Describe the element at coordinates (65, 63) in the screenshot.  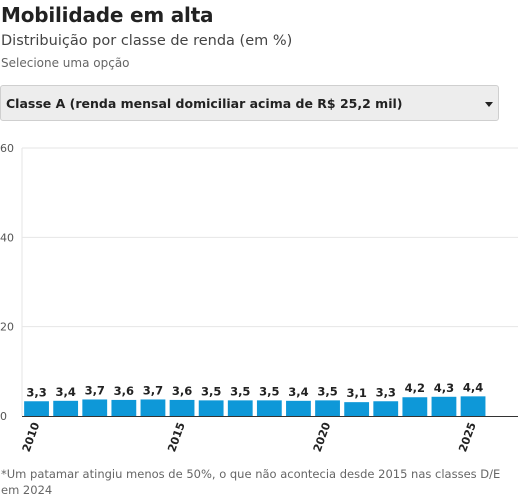
I see `selector-label: Selecione uma opção` at that location.